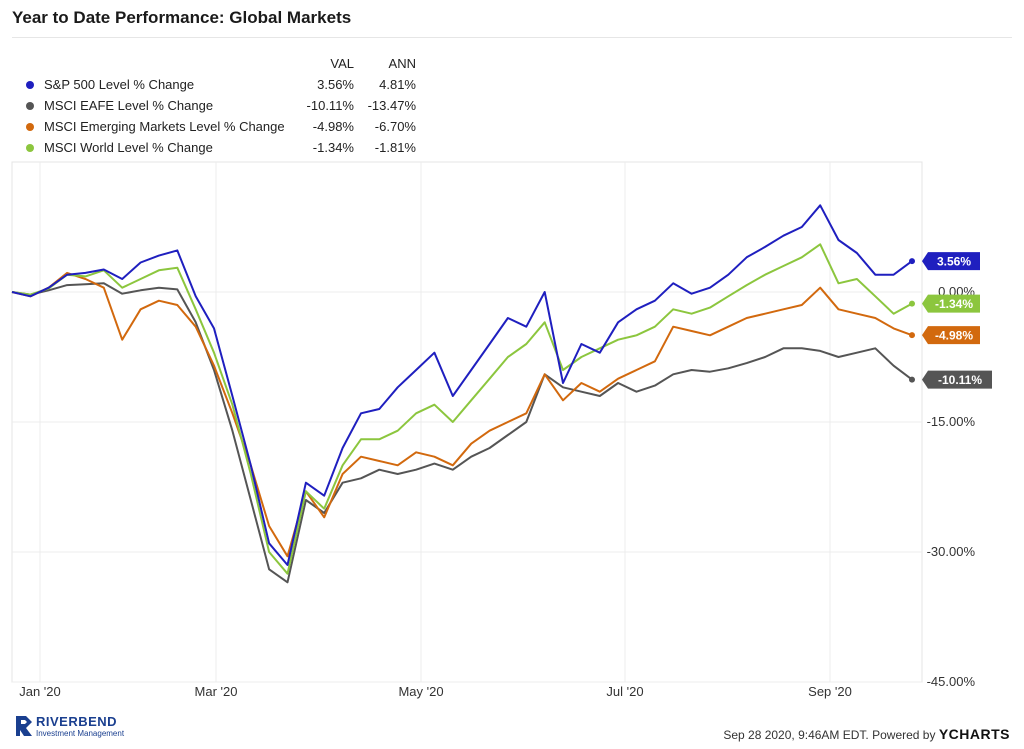 The height and width of the screenshot is (749, 1024). I want to click on series-end-label: 3.56%, so click(954, 262).